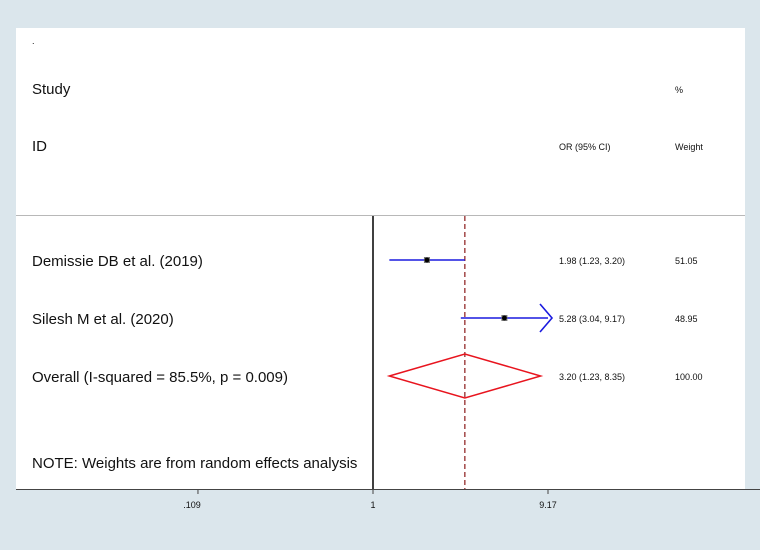  Describe the element at coordinates (686, 319) in the screenshot. I see `study-weight: 48.95` at that location.